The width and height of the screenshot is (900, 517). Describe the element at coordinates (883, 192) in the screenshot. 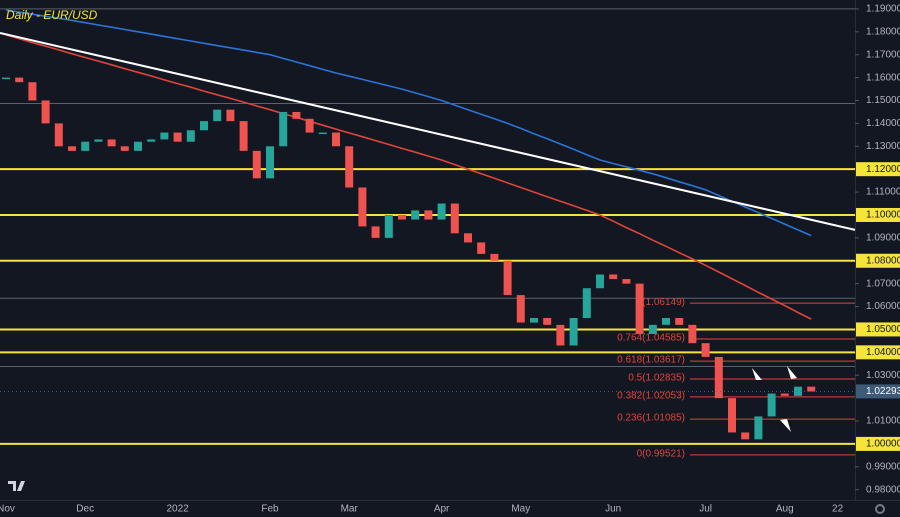

I see `y-tick-label: 1.11000` at that location.